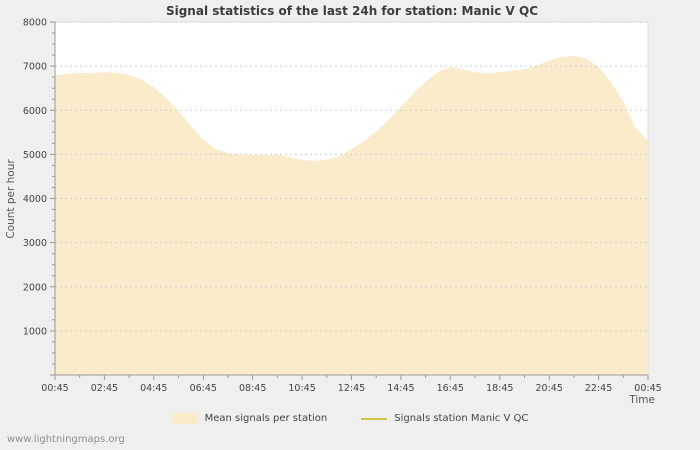 The image size is (700, 450). Describe the element at coordinates (461, 418) in the screenshot. I see `legend-label-station-signals: Signals station Manic V QC` at that location.